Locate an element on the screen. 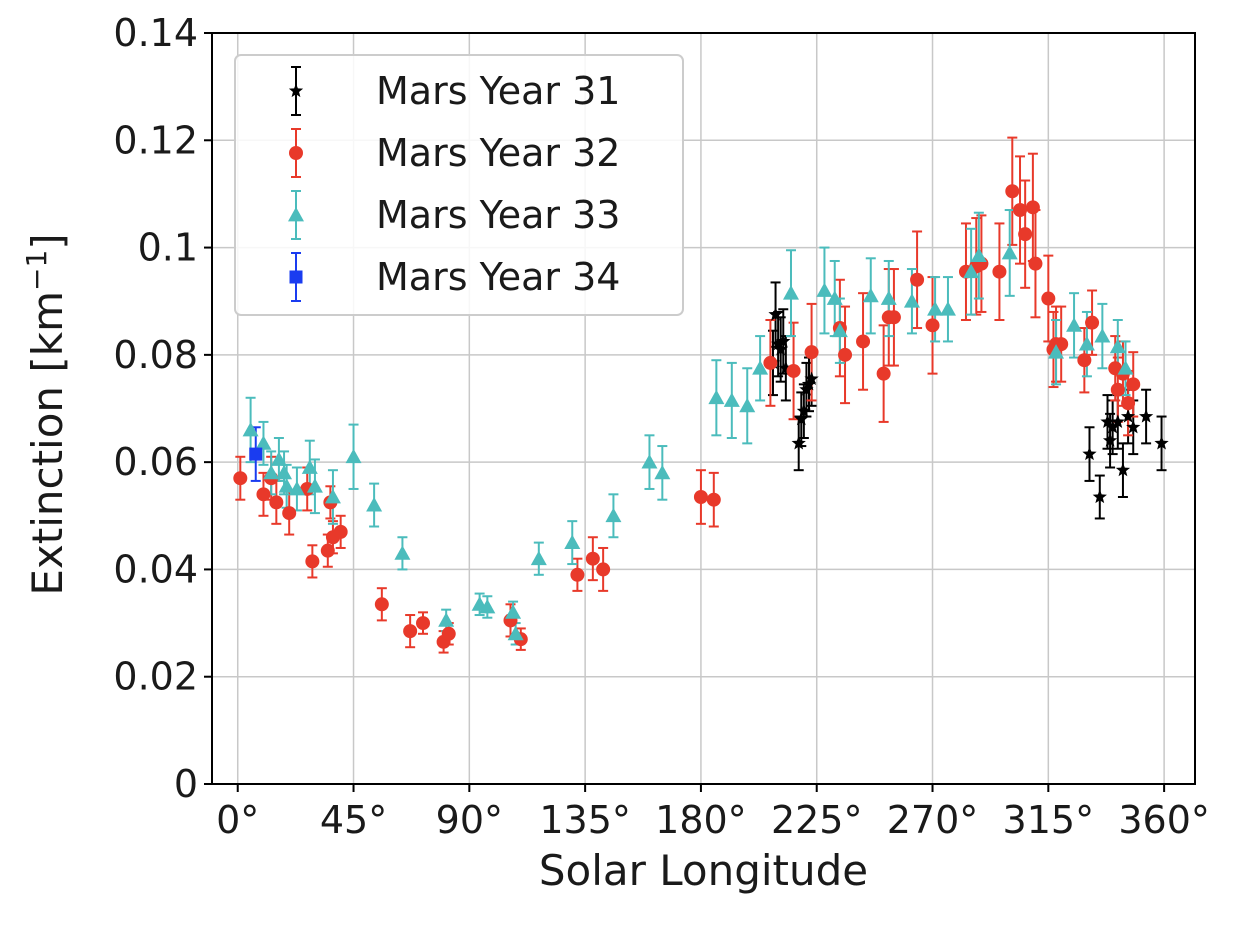 This screenshot has height=925, width=1236. marker-series is located at coordinates (967, 405).